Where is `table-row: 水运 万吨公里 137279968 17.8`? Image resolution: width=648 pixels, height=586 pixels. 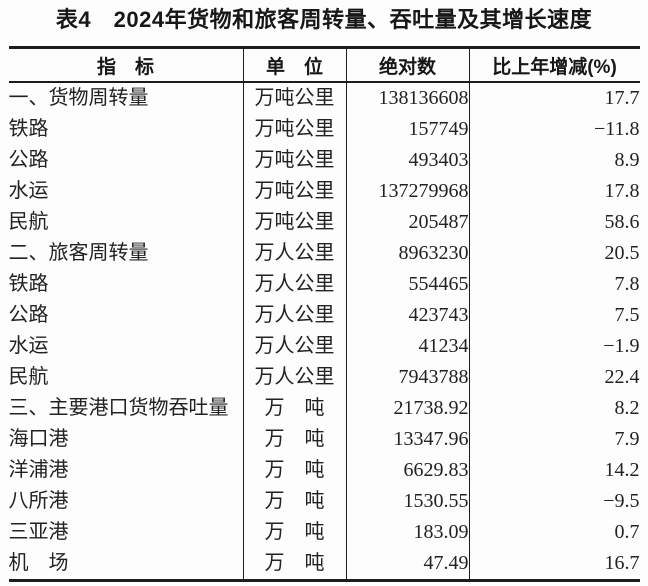 table-row: 水运 万吨公里 137279968 17.8 is located at coordinates (324, 191).